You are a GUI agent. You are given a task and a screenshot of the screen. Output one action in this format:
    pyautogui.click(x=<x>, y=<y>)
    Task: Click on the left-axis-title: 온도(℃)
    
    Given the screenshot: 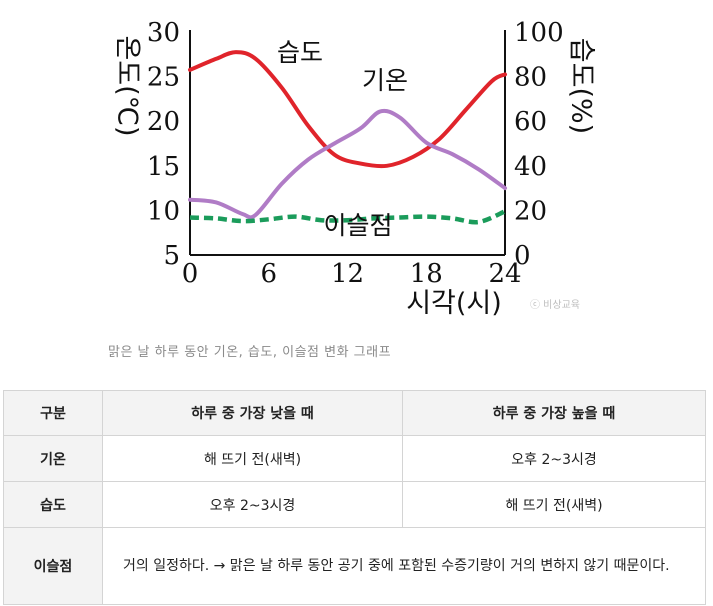 What is the action you would take?
    pyautogui.click(x=127, y=85)
    